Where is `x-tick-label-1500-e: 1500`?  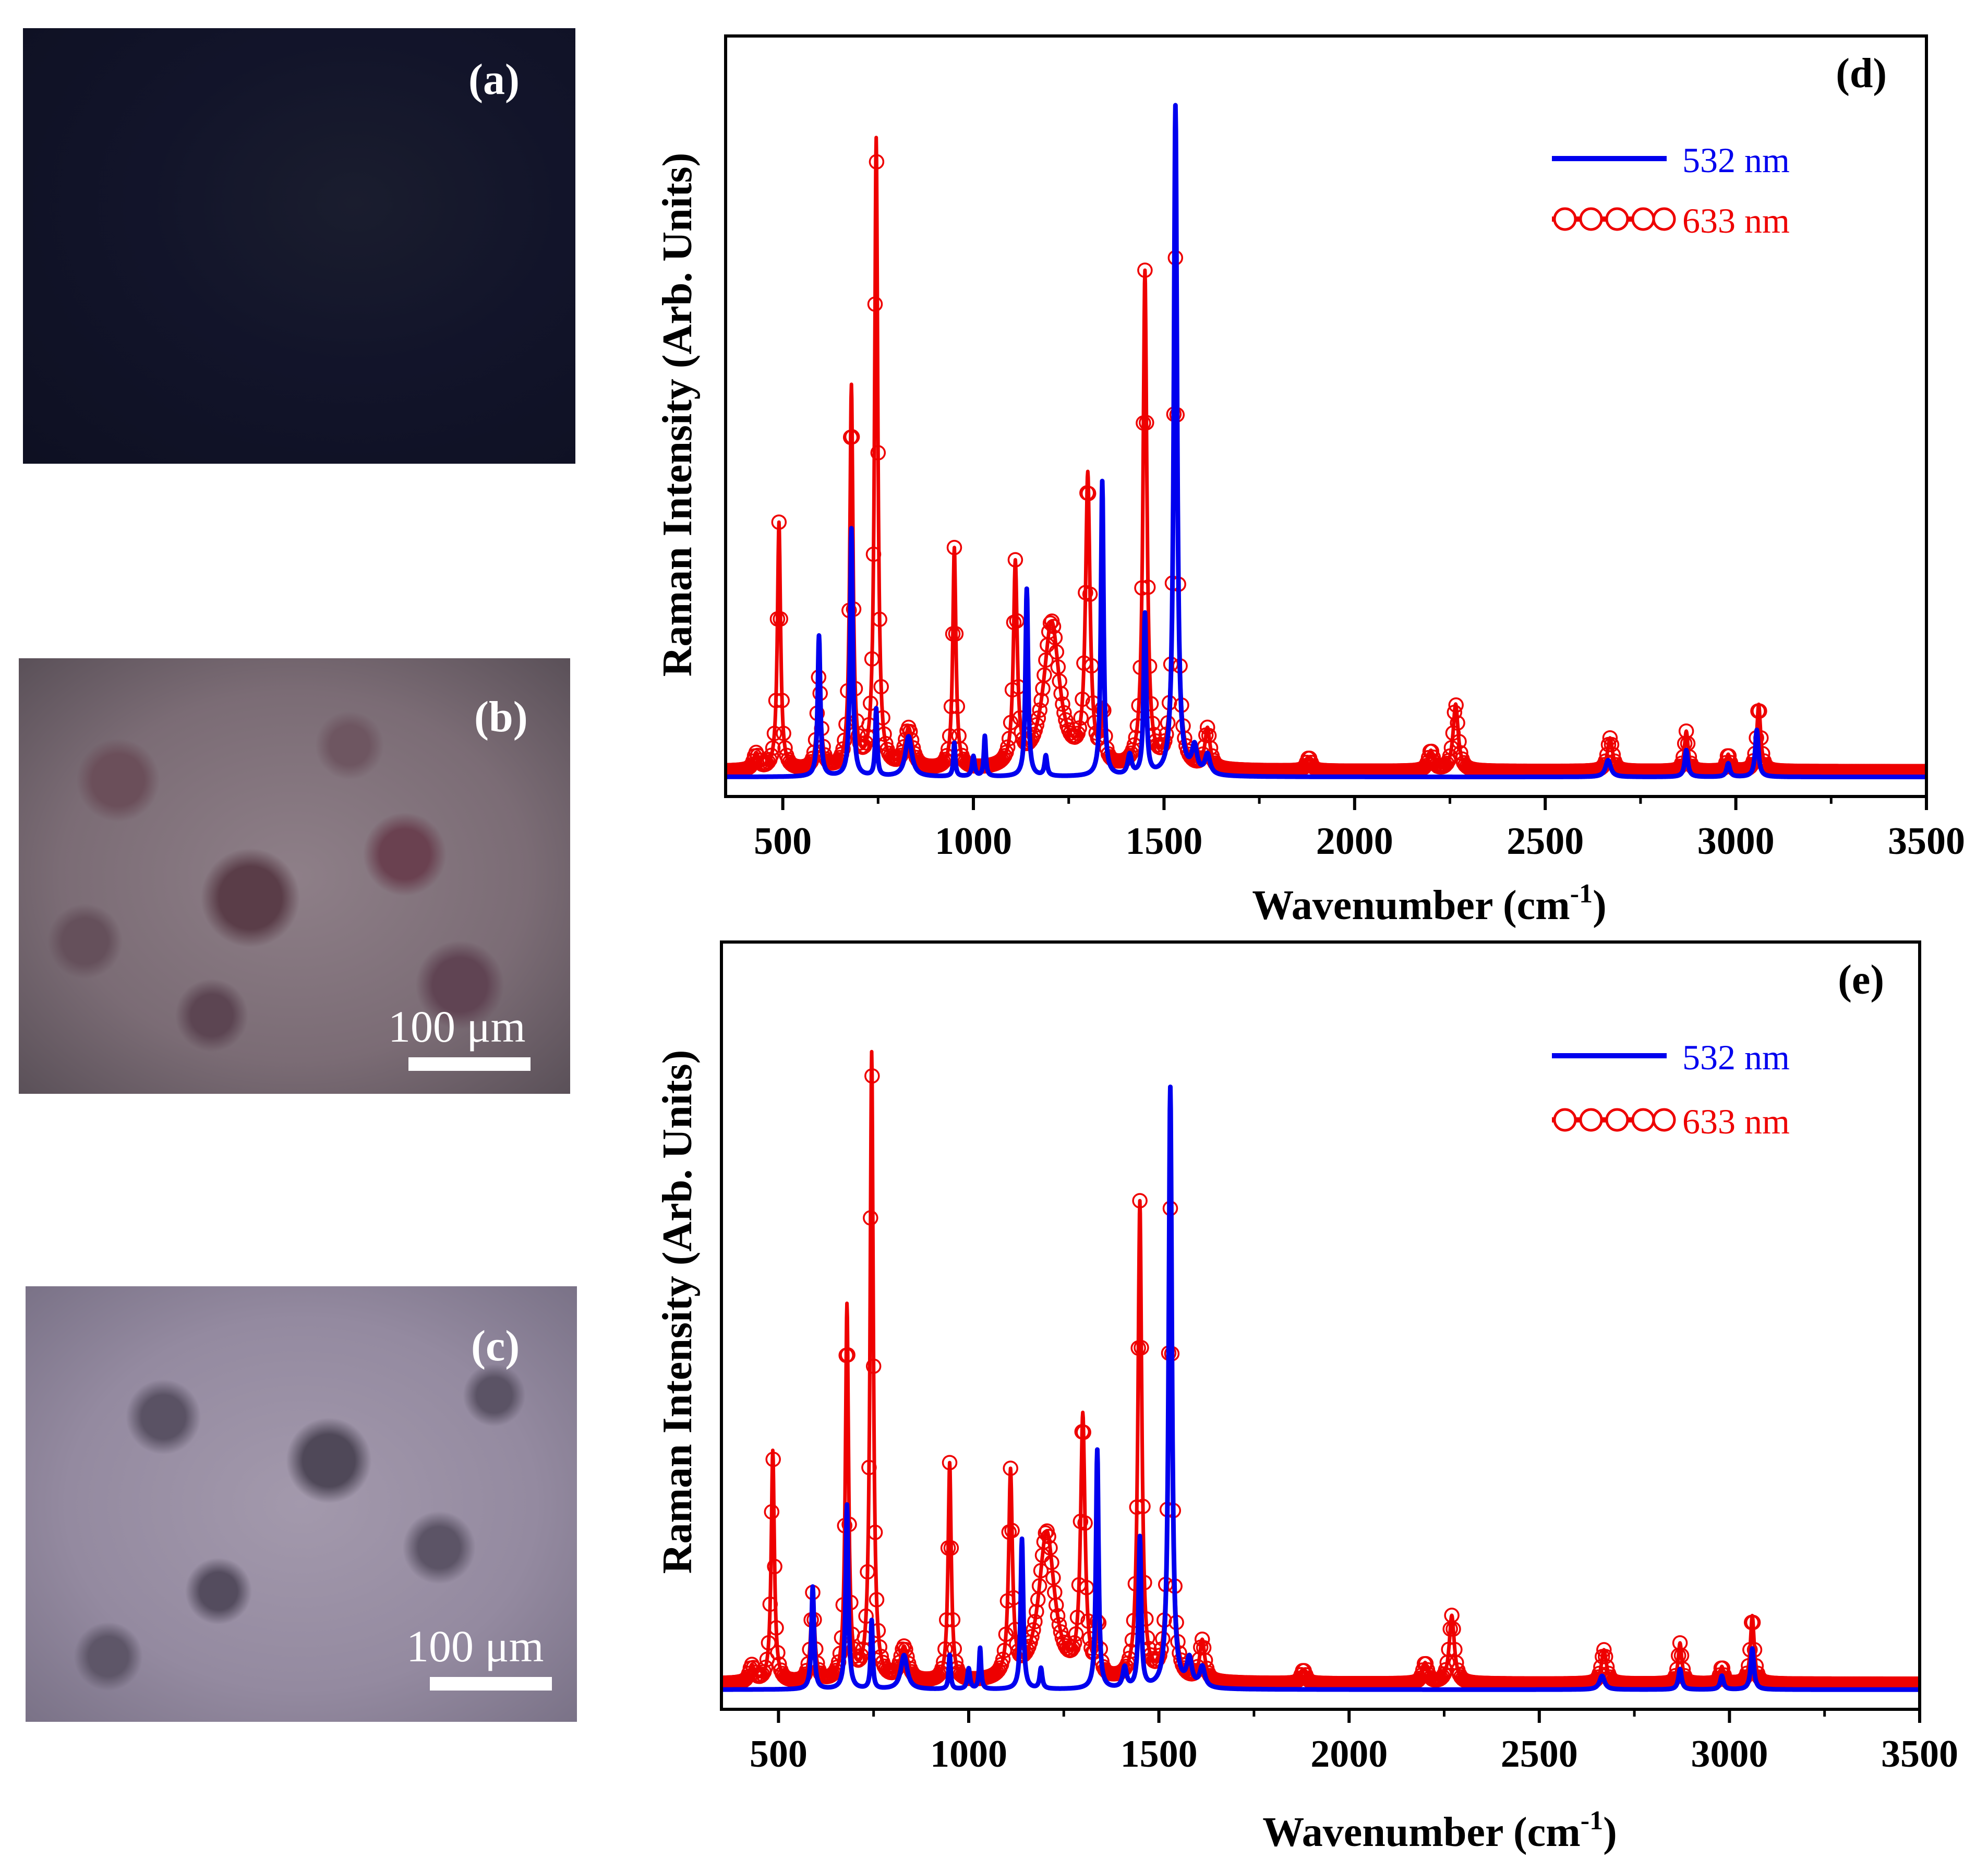
x-tick-label-1500-e: 1500 is located at coordinates (1159, 1754).